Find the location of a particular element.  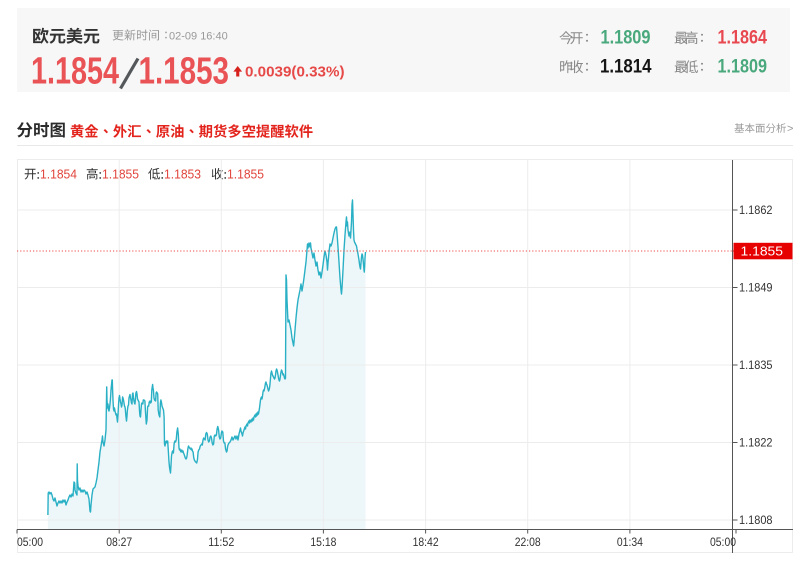

svg-text: 1.1822 is located at coordinates (756, 443).